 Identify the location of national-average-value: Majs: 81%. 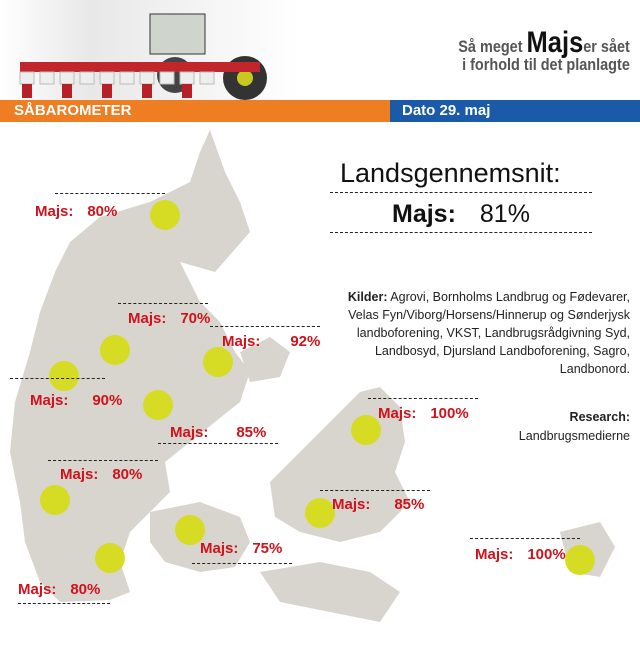
(461, 214).